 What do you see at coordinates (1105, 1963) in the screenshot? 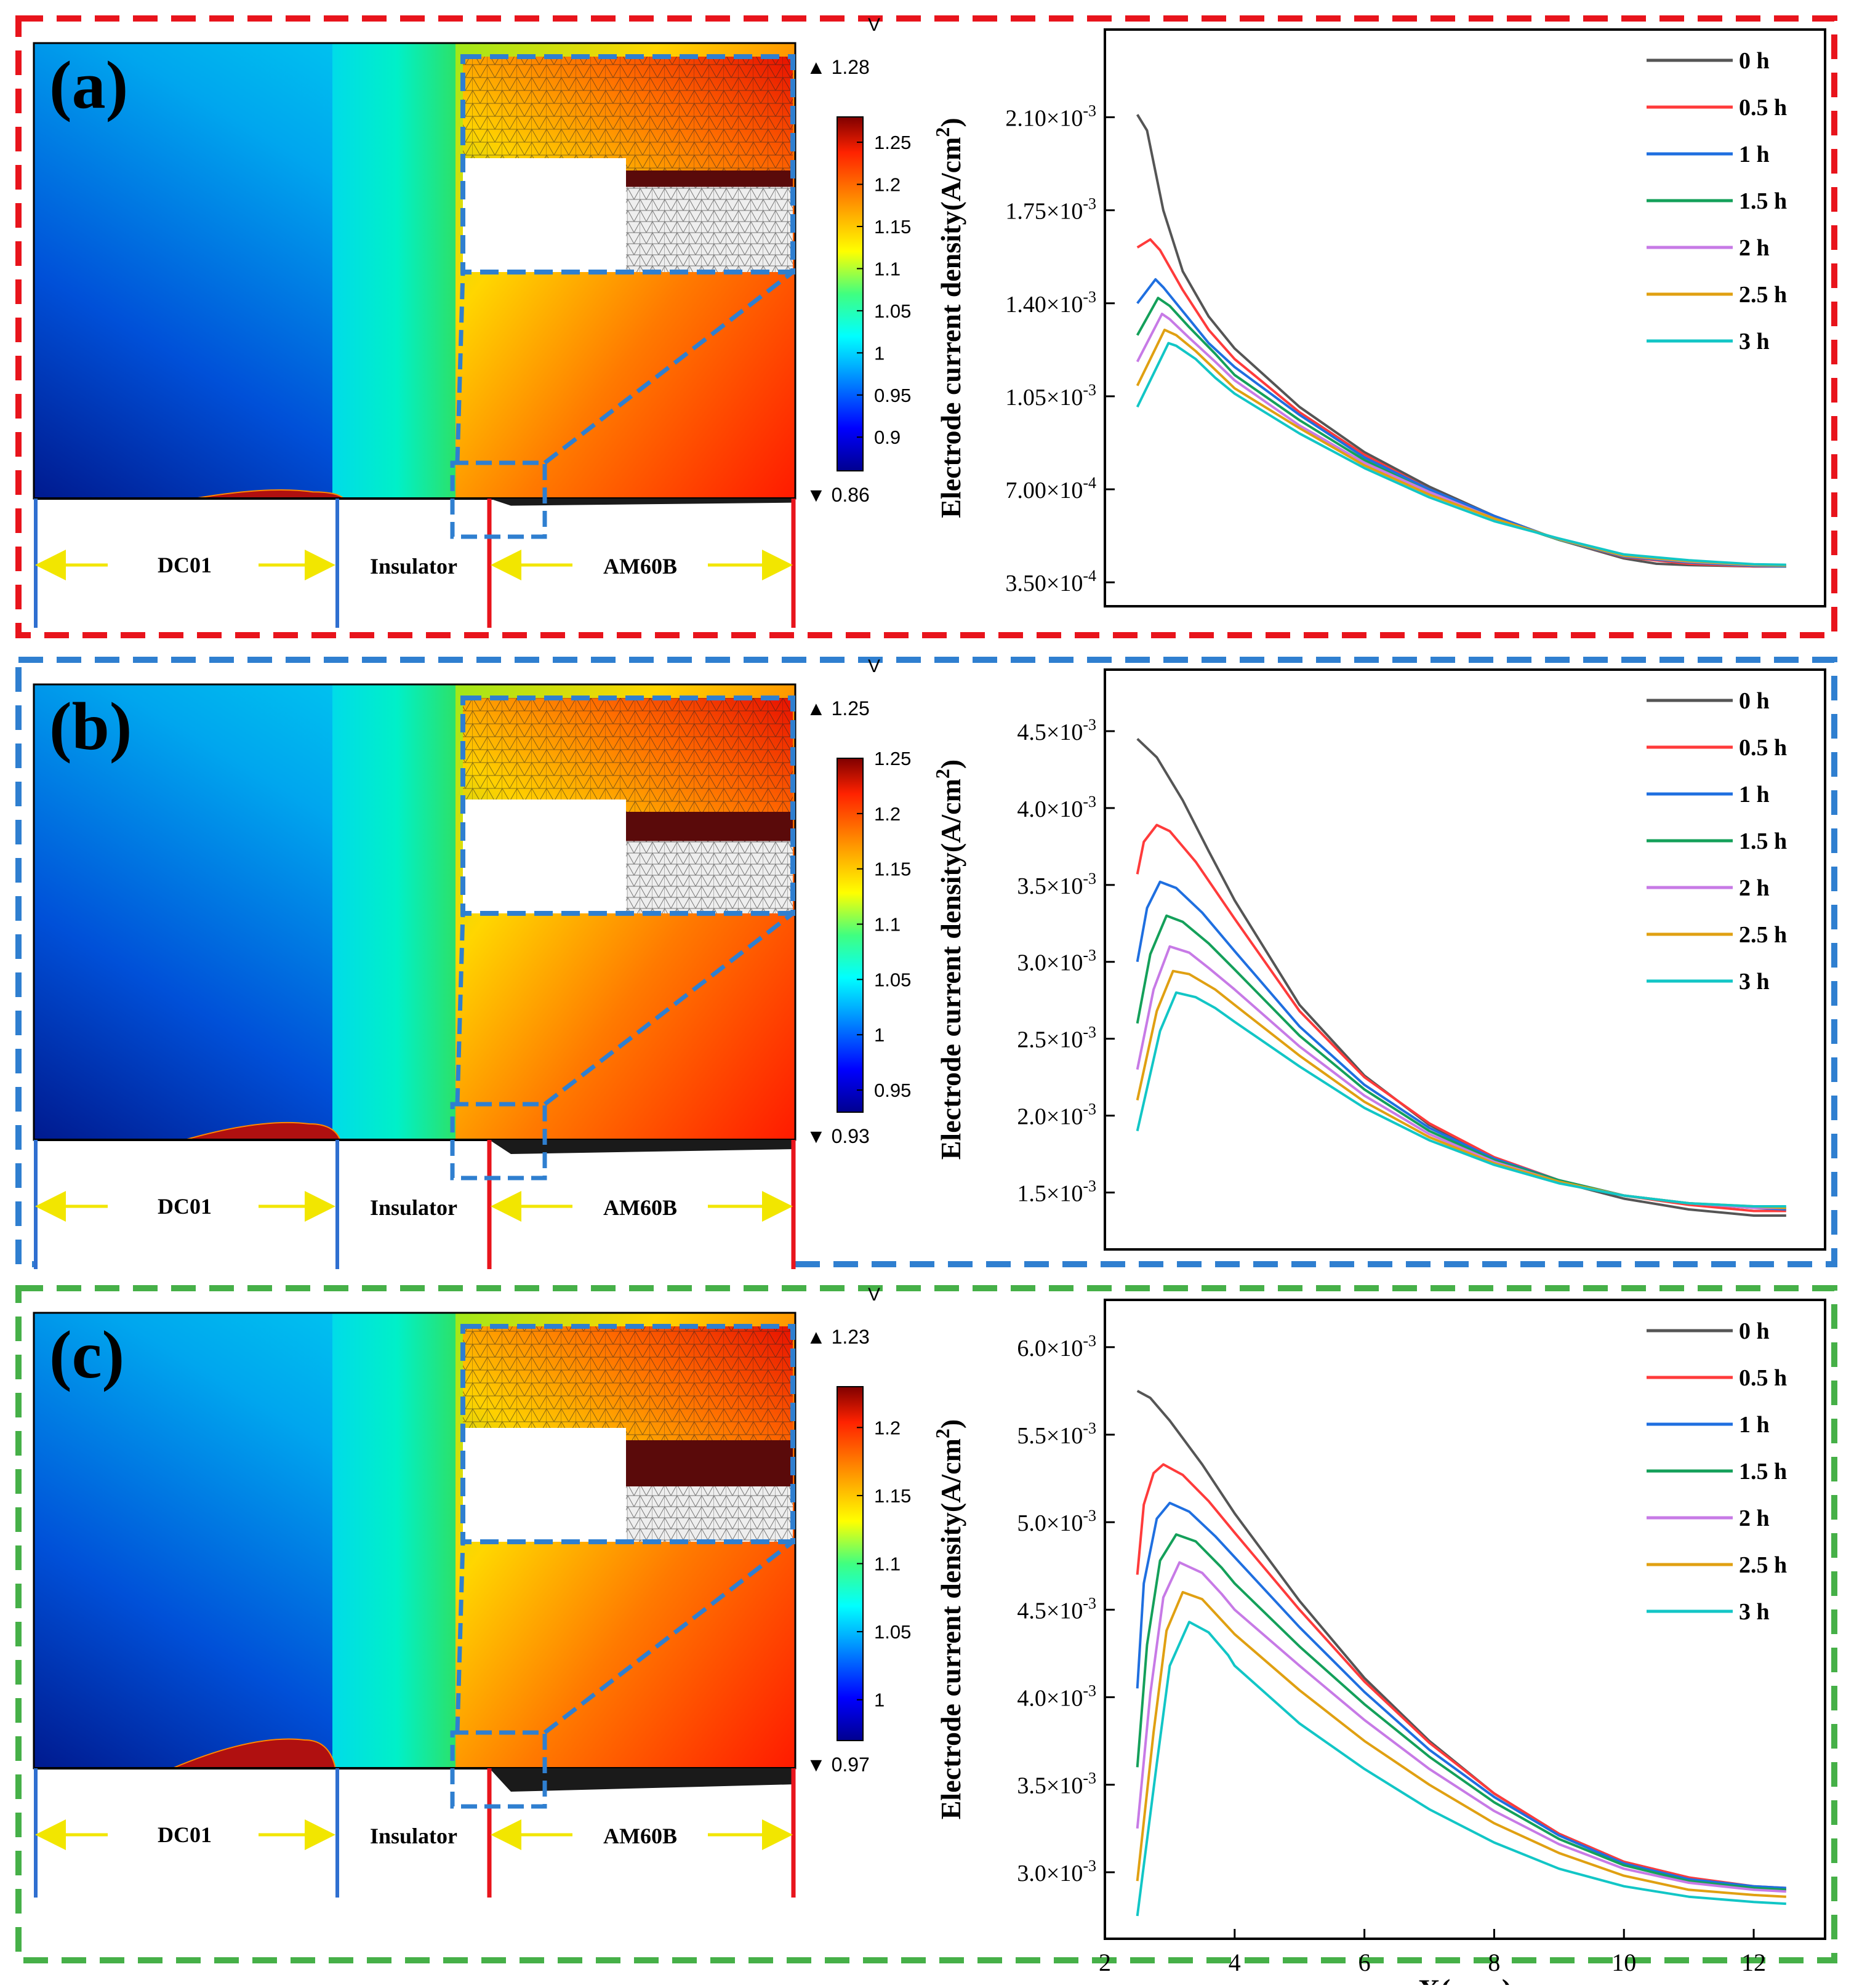
I see `x-tick-label: 2` at bounding box center [1105, 1963].